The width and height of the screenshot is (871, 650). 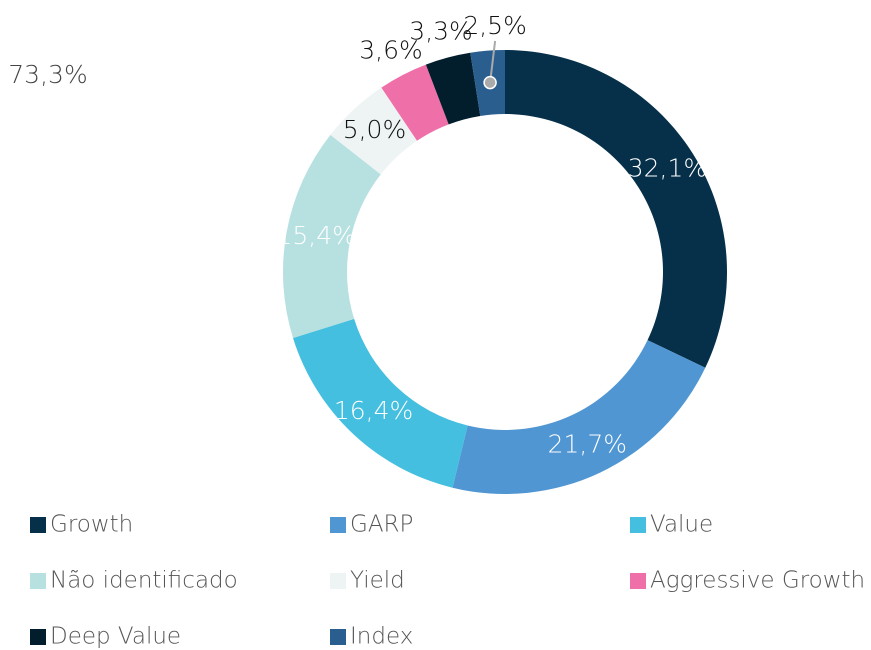 What do you see at coordinates (757, 581) in the screenshot?
I see `legend-label: Aggressive Growth` at bounding box center [757, 581].